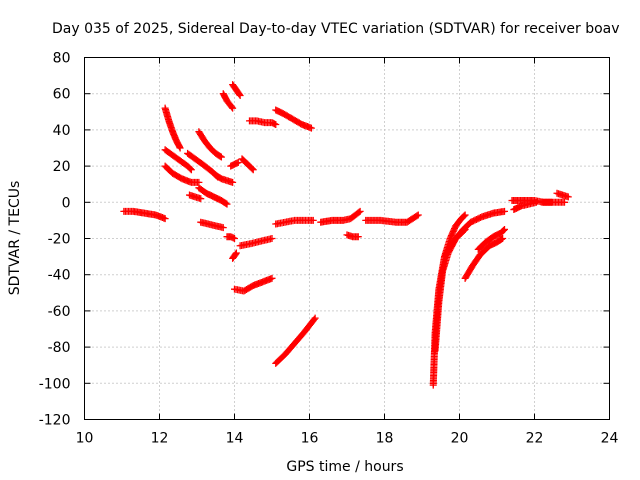 This screenshot has height=480, width=640. I want to click on x-tick-label: 18, so click(385, 439).